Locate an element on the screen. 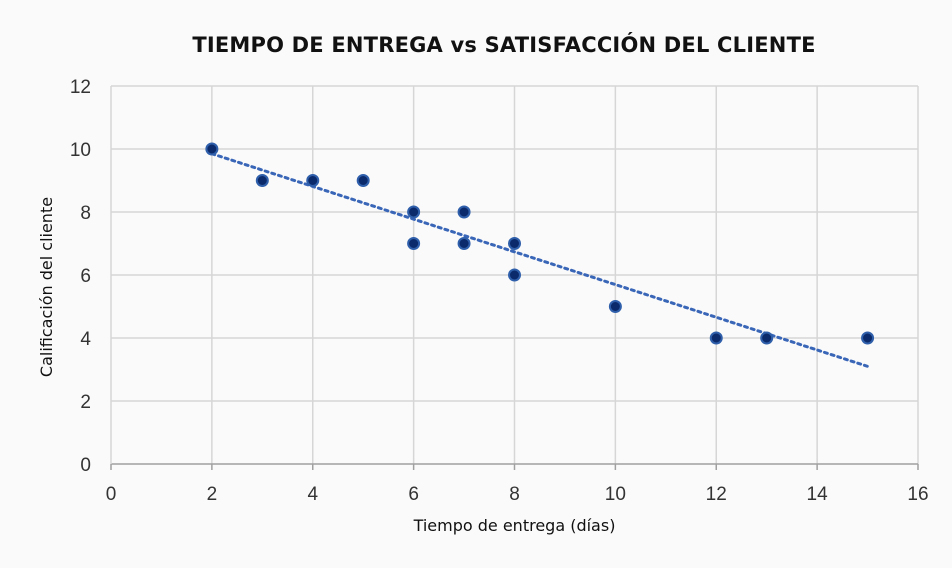 The height and width of the screenshot is (568, 952). x-tick-label: 8 is located at coordinates (514, 494).